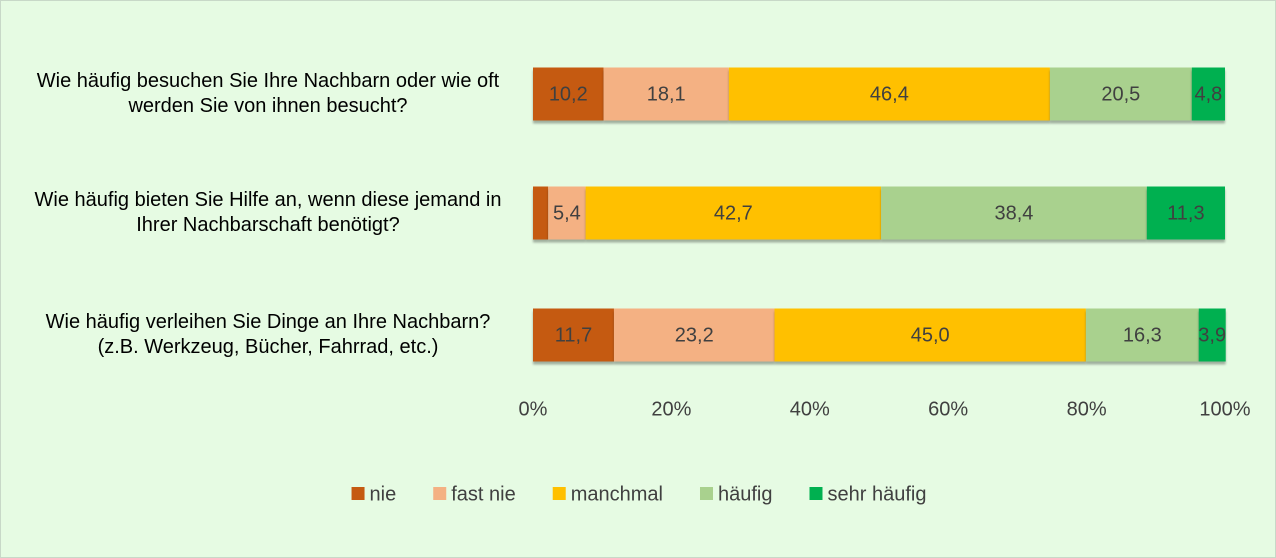 Image resolution: width=1276 pixels, height=558 pixels. Describe the element at coordinates (745, 494) in the screenshot. I see `legend-label: häufig` at that location.